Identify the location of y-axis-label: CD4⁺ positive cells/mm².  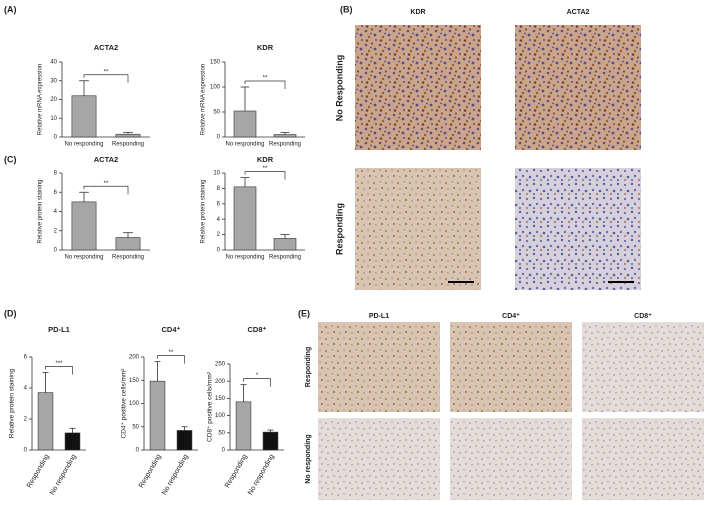
(124, 403).